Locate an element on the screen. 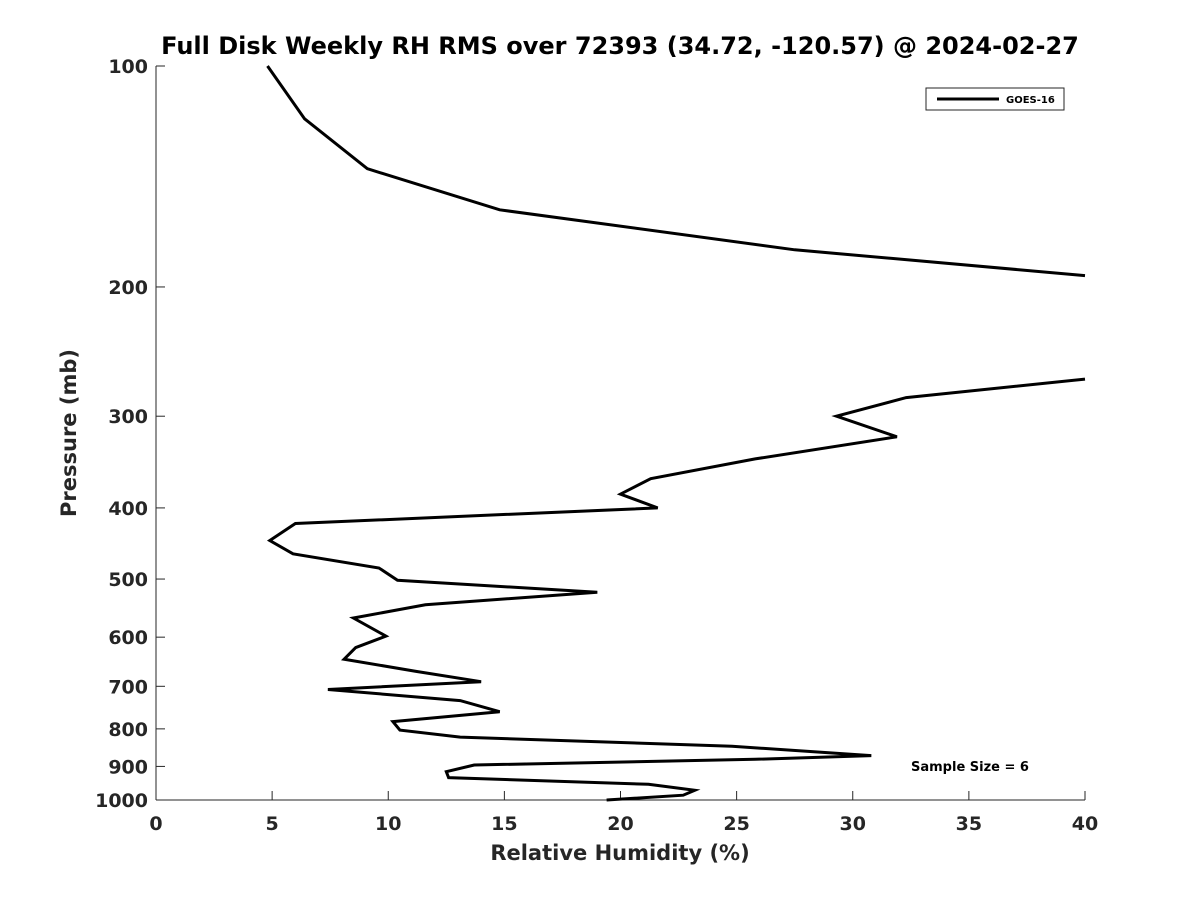 Image resolution: width=1200 pixels, height=904 pixels. x-tick-label: 20 is located at coordinates (620, 824).